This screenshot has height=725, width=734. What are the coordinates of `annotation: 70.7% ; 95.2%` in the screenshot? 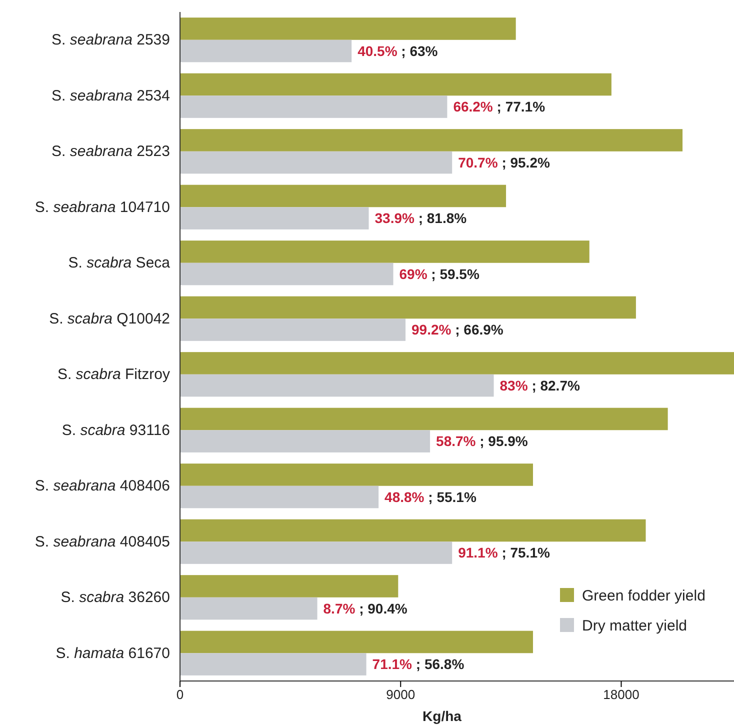 It's located at (504, 162).